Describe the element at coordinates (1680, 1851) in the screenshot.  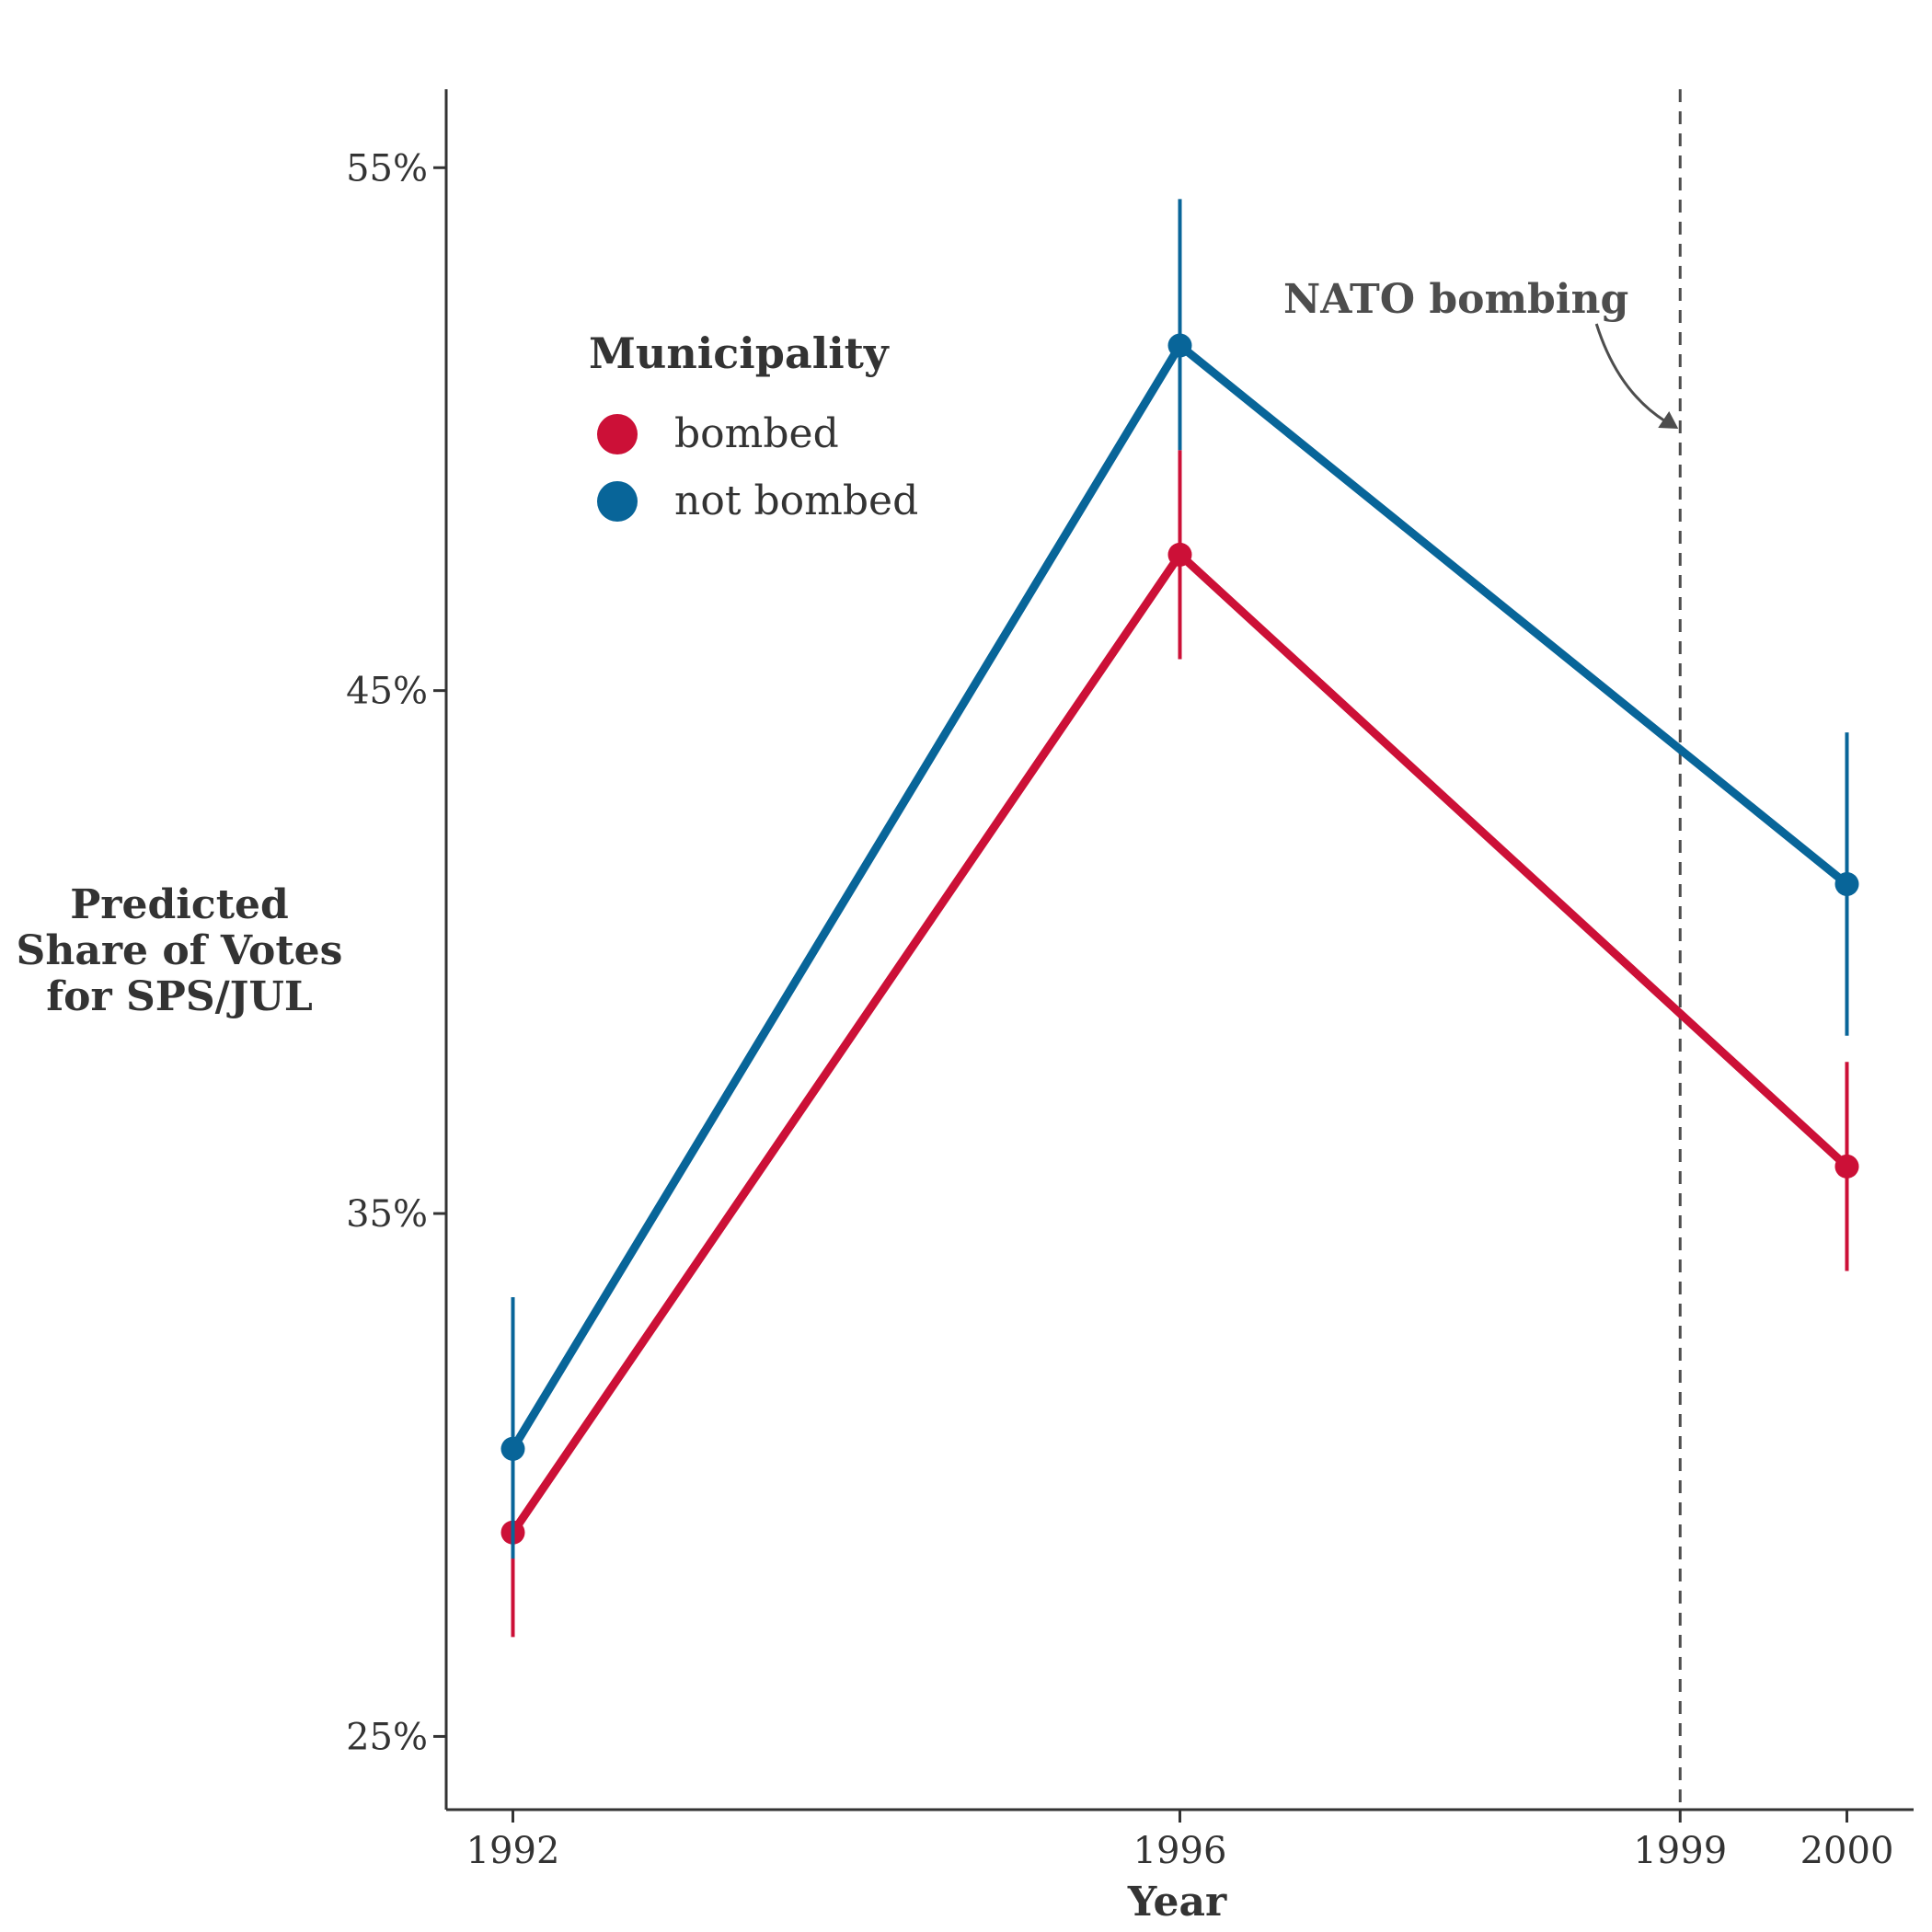
I see `x-tick-label: 1999` at that location.